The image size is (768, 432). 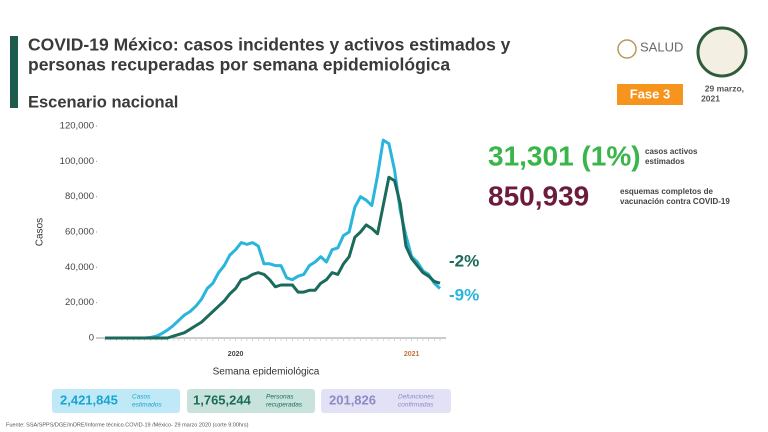 What do you see at coordinates (661, 46) in the screenshot?
I see `logo-text: SALUD` at bounding box center [661, 46].